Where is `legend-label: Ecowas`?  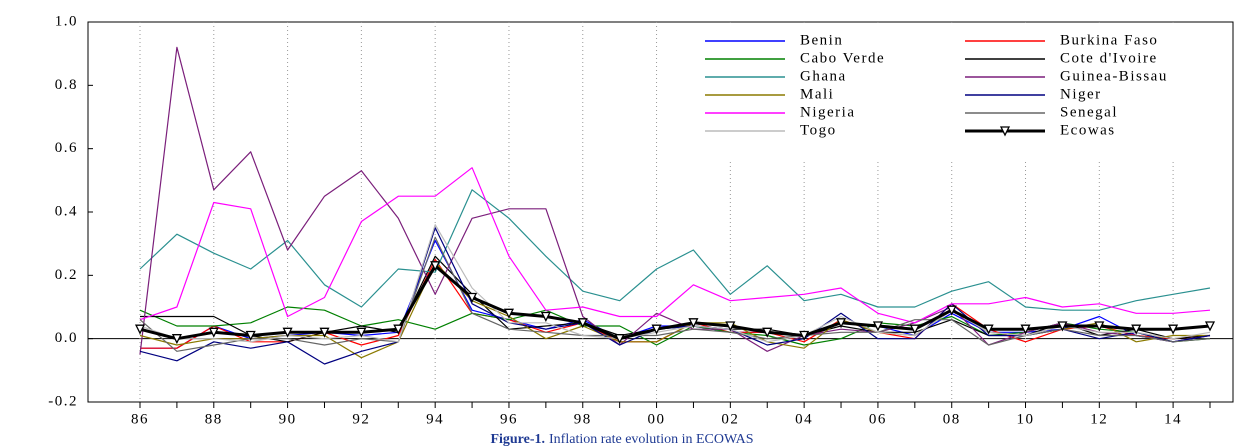
legend-label: Ecowas is located at coordinates (1088, 130).